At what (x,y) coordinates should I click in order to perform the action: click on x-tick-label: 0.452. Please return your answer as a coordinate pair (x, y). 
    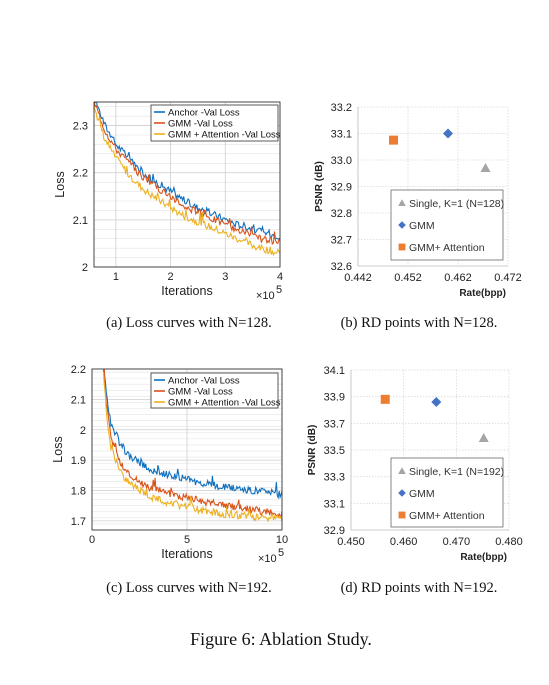
    Looking at the image, I should click on (408, 278).